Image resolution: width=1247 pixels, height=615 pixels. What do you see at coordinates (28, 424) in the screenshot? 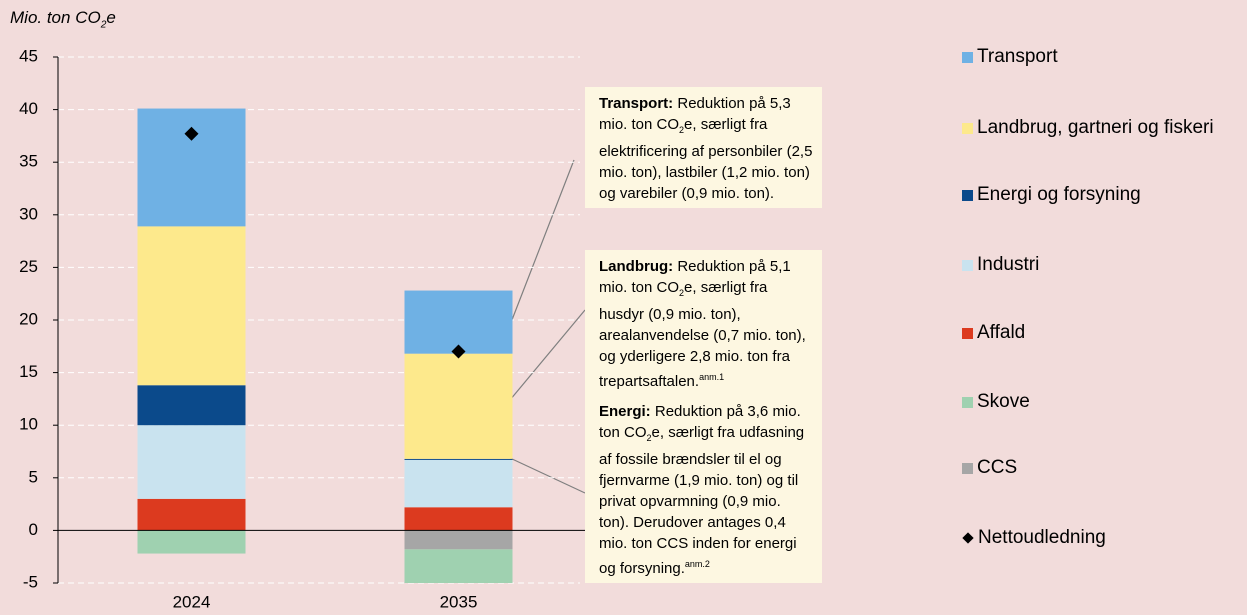
I see `y-tick-label: 10` at bounding box center [28, 424].